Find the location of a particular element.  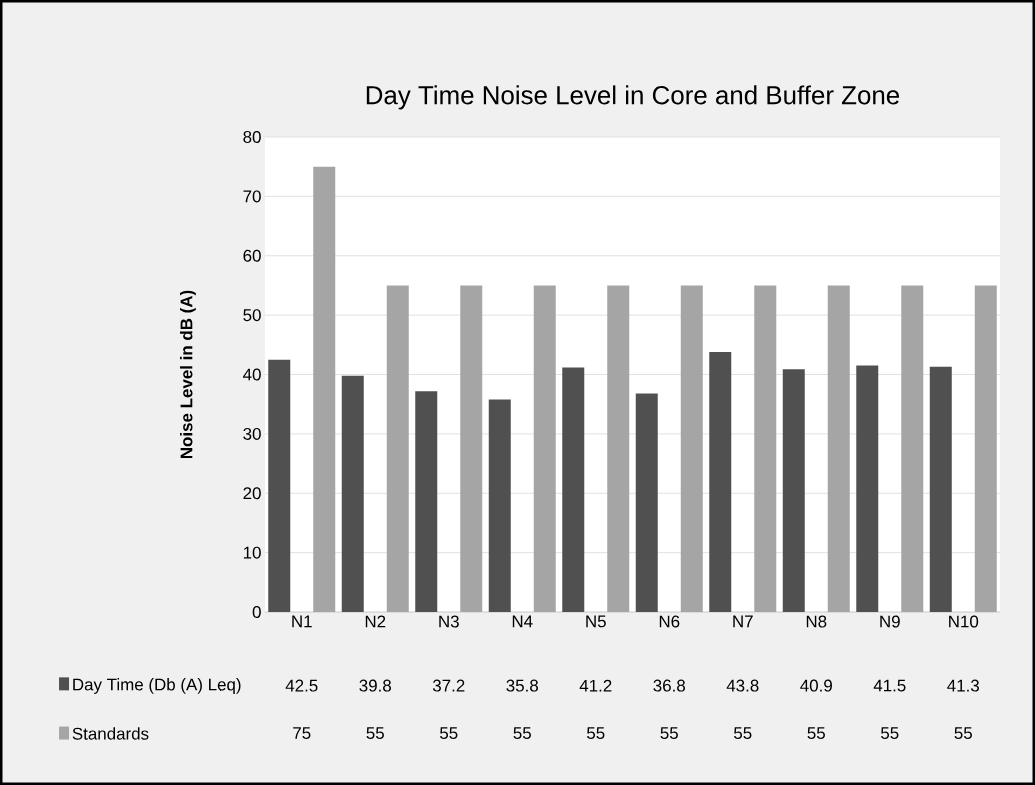

y-axis-title: Noise Level in dB (A) is located at coordinates (188, 374).